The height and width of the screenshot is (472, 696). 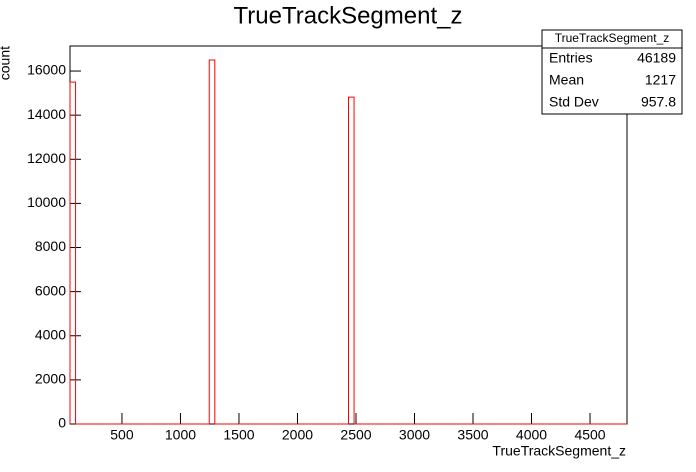 What do you see at coordinates (355, 435) in the screenshot?
I see `x-tick-label: 2500` at bounding box center [355, 435].